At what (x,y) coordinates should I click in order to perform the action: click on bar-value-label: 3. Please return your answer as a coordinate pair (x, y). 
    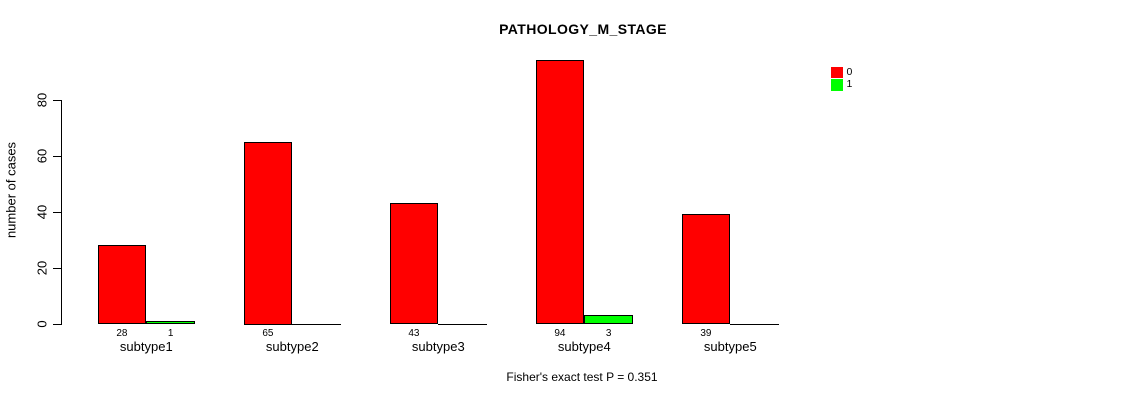
    Looking at the image, I should click on (608, 333).